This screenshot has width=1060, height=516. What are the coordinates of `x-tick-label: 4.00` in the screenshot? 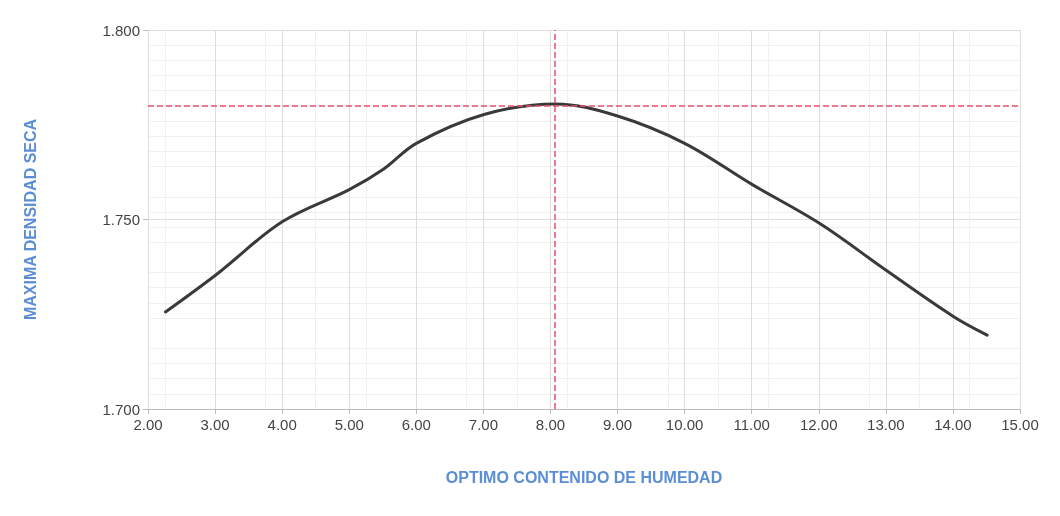 It's located at (282, 424).